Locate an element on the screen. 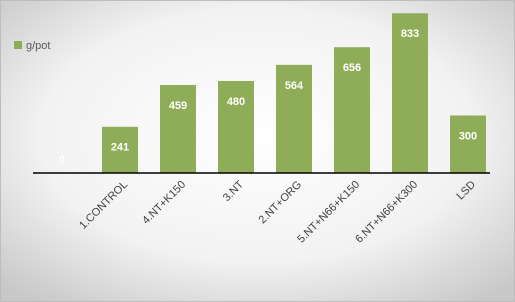  value-label: 564 is located at coordinates (294, 86).